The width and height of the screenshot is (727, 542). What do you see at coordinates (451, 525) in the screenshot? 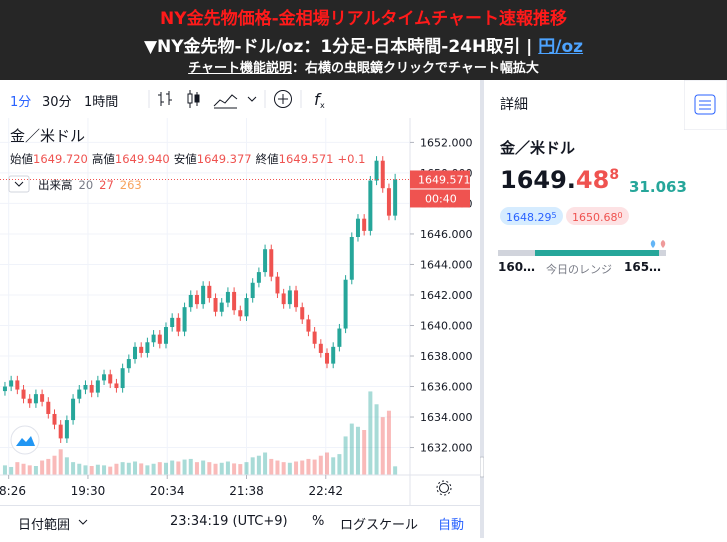
I see `auto-toggle: 自動` at bounding box center [451, 525].